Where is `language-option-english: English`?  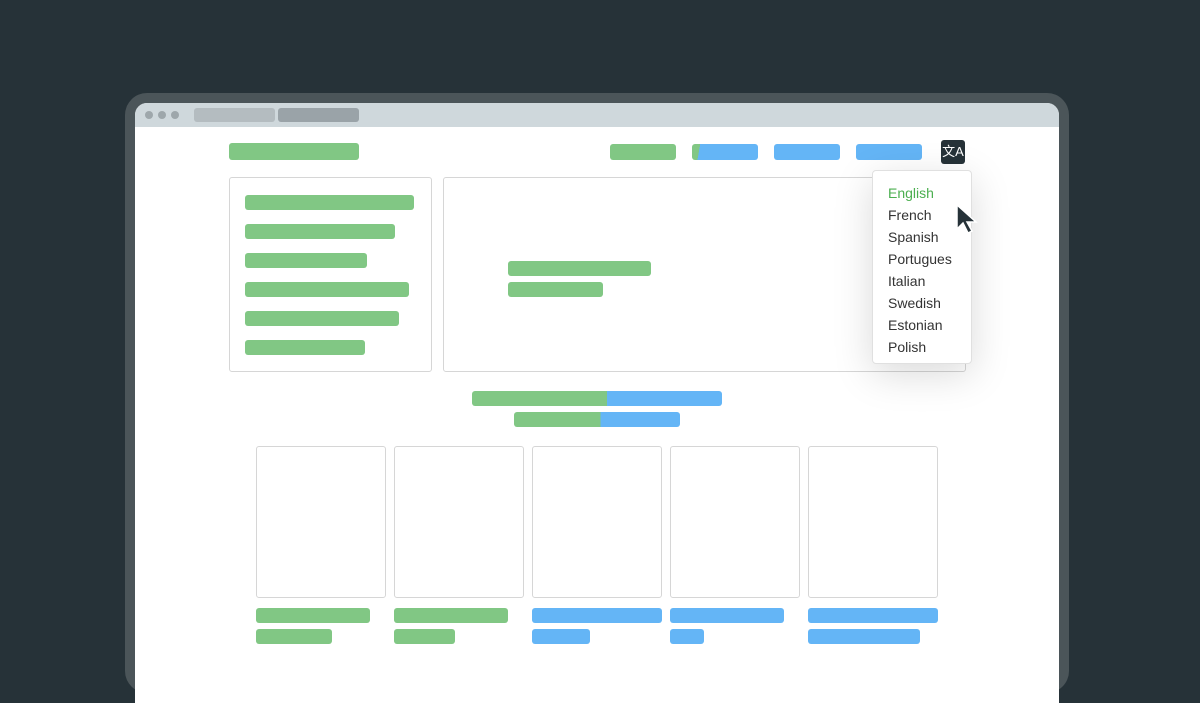 language-option-english: English is located at coordinates (911, 193).